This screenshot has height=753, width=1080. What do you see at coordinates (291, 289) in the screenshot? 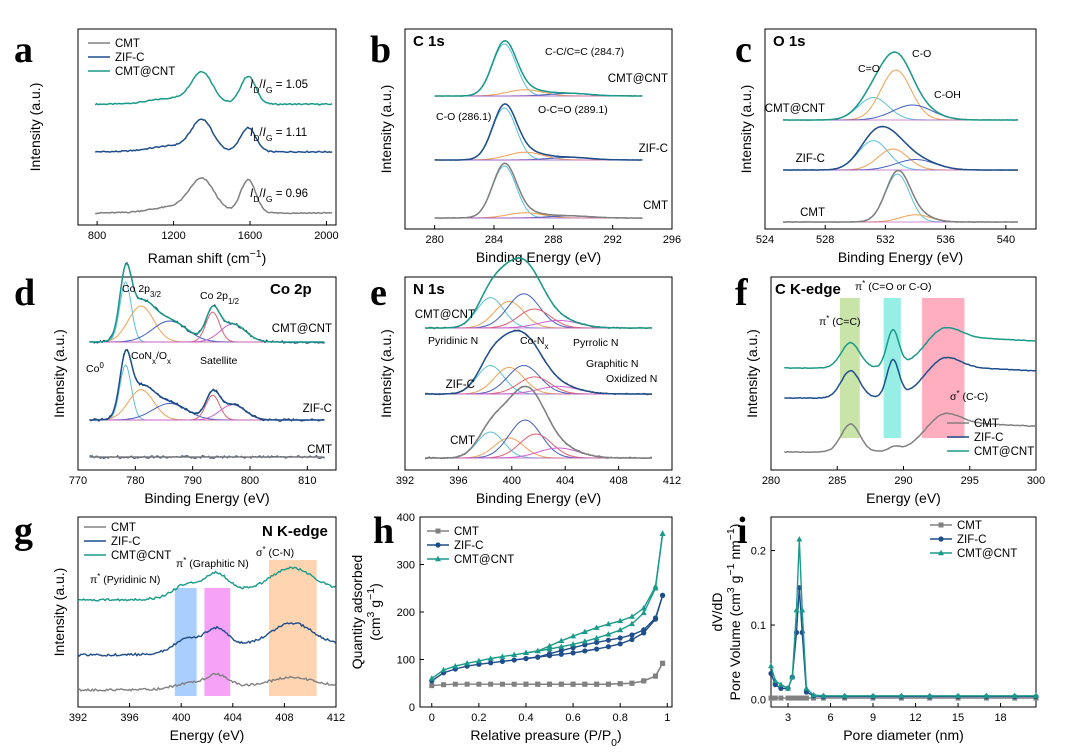
I see `corner-label: Co 2p` at bounding box center [291, 289].